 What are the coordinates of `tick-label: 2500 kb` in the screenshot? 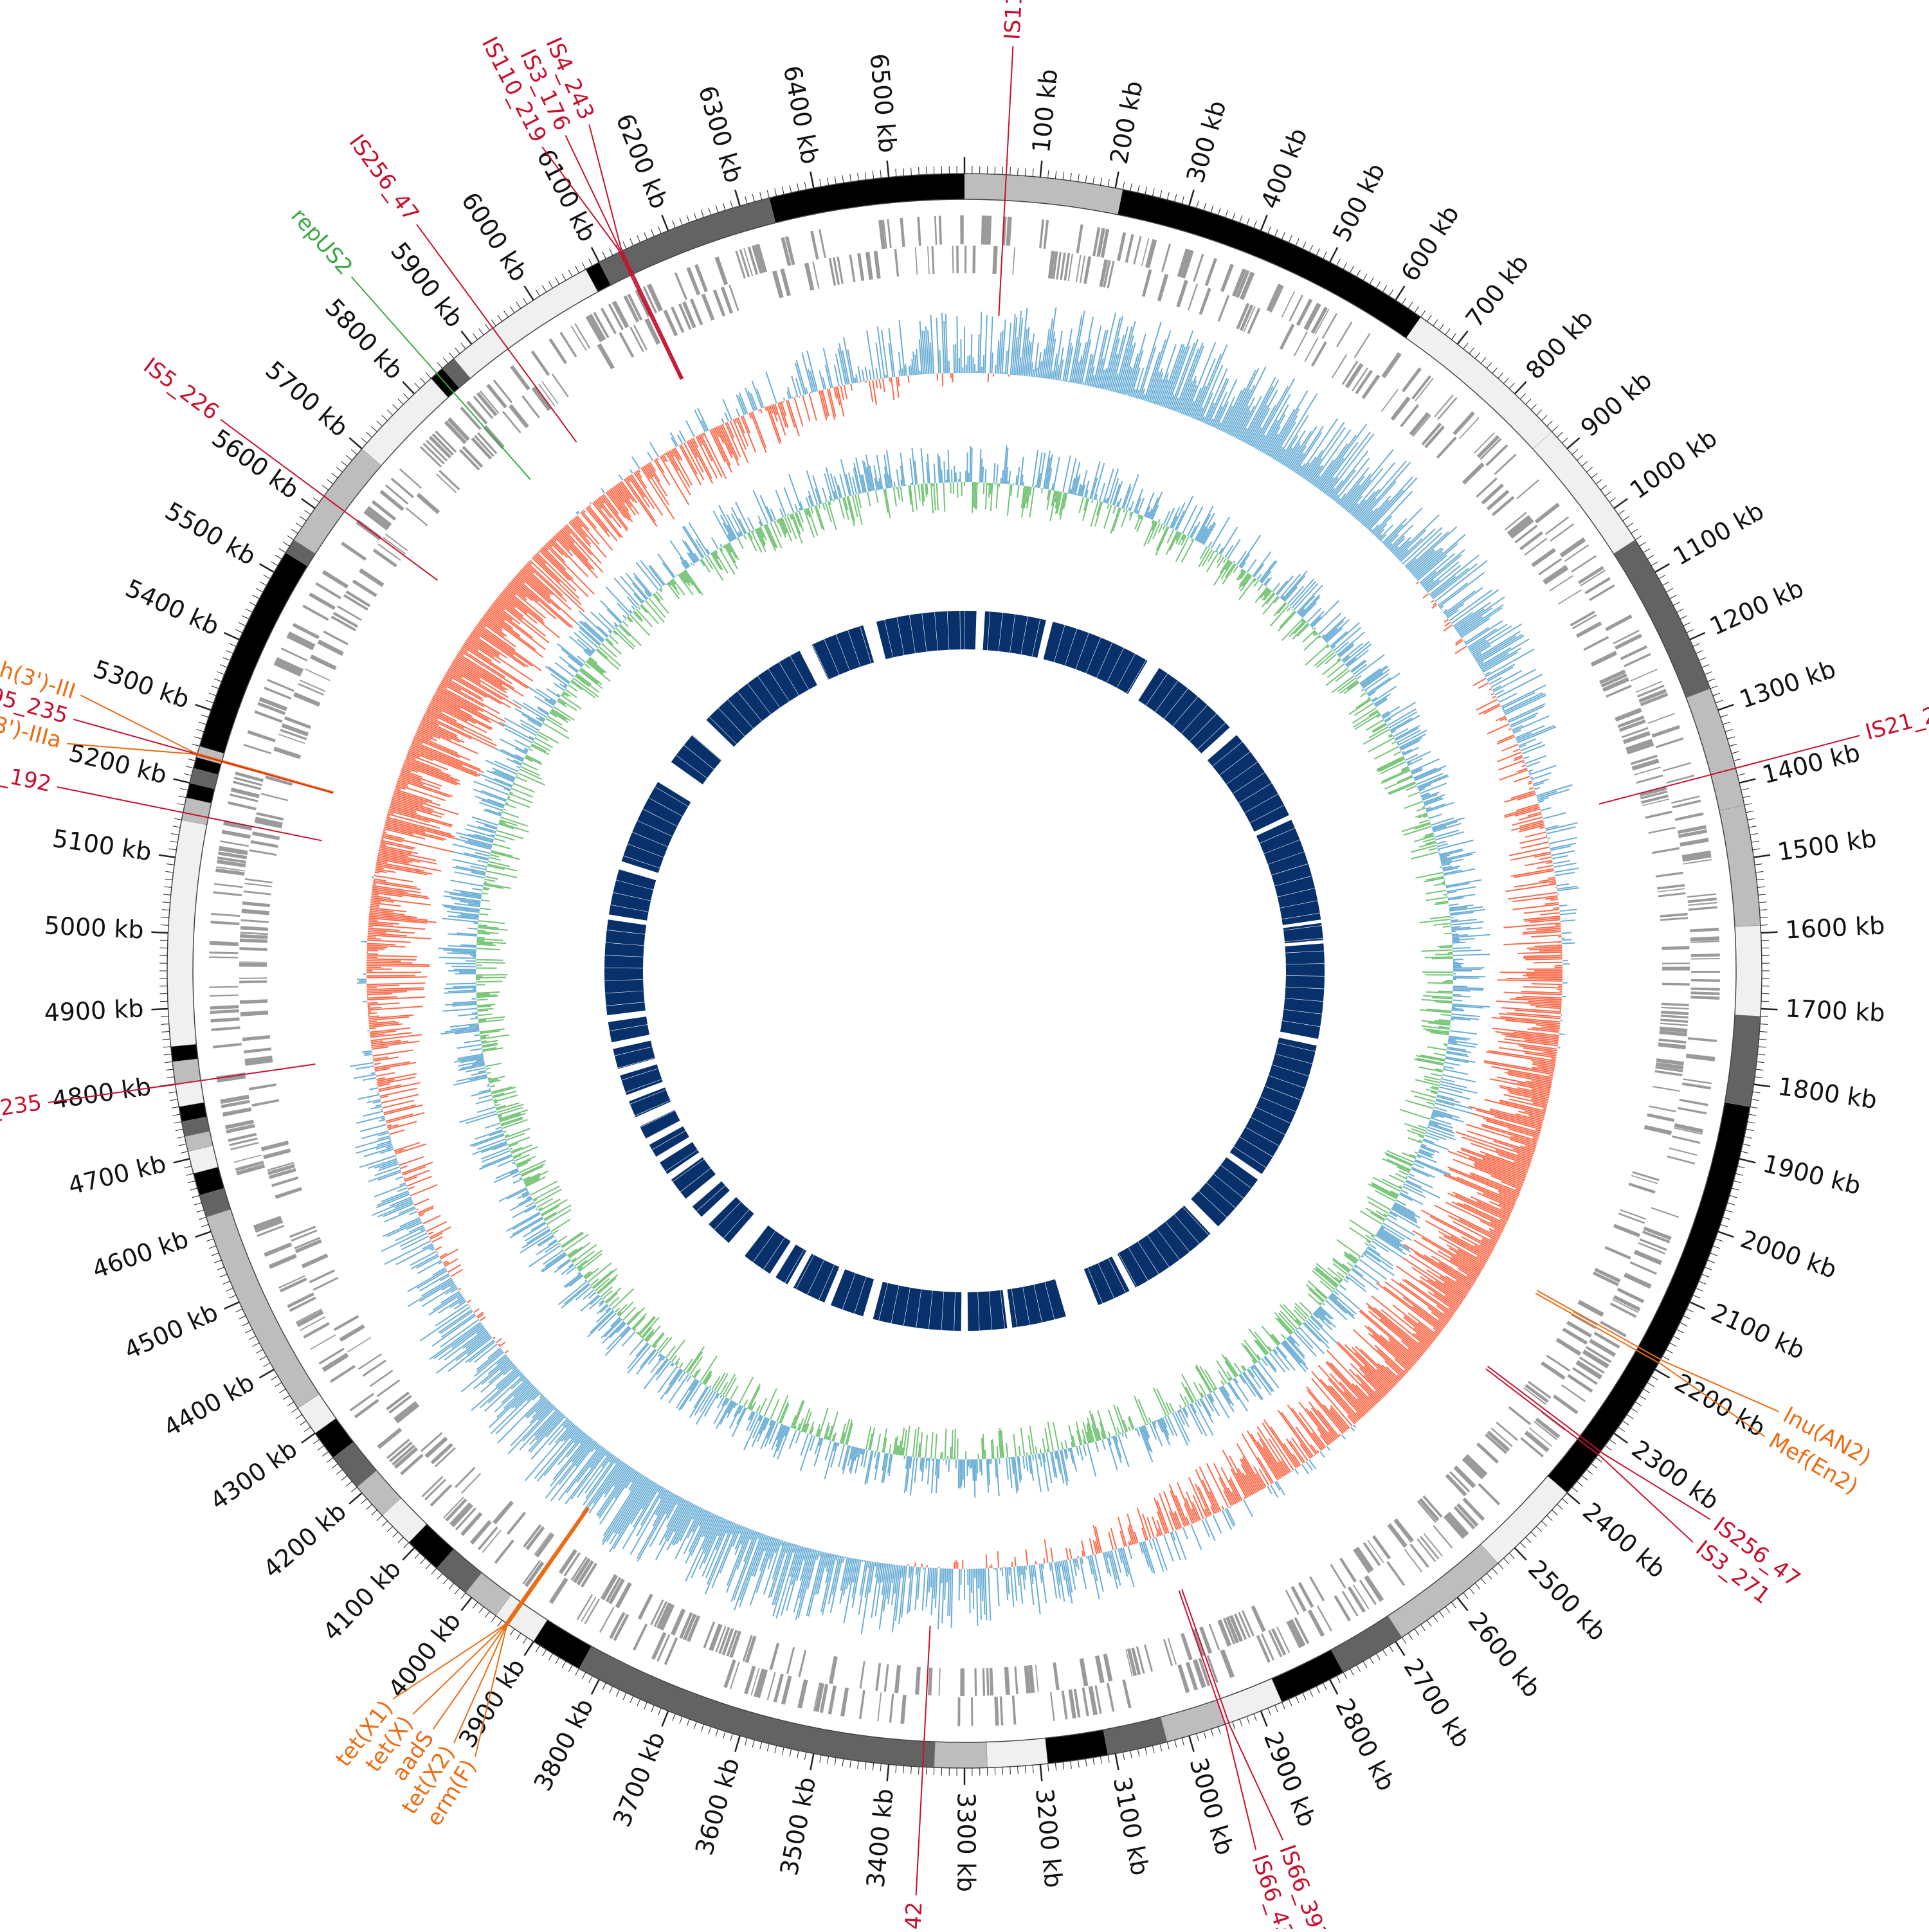 It's located at (1567, 1600).